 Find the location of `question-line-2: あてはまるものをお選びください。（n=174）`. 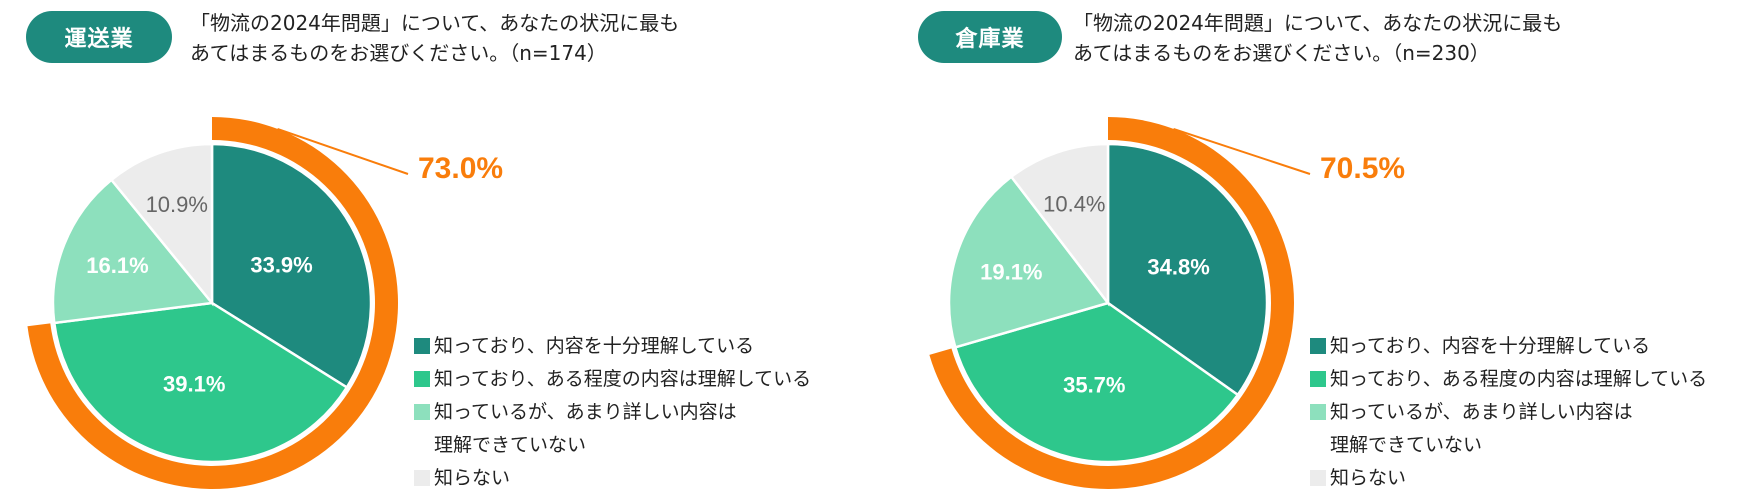

question-line-2: あてはまるものをお選びください。（n=174） is located at coordinates (398, 53).